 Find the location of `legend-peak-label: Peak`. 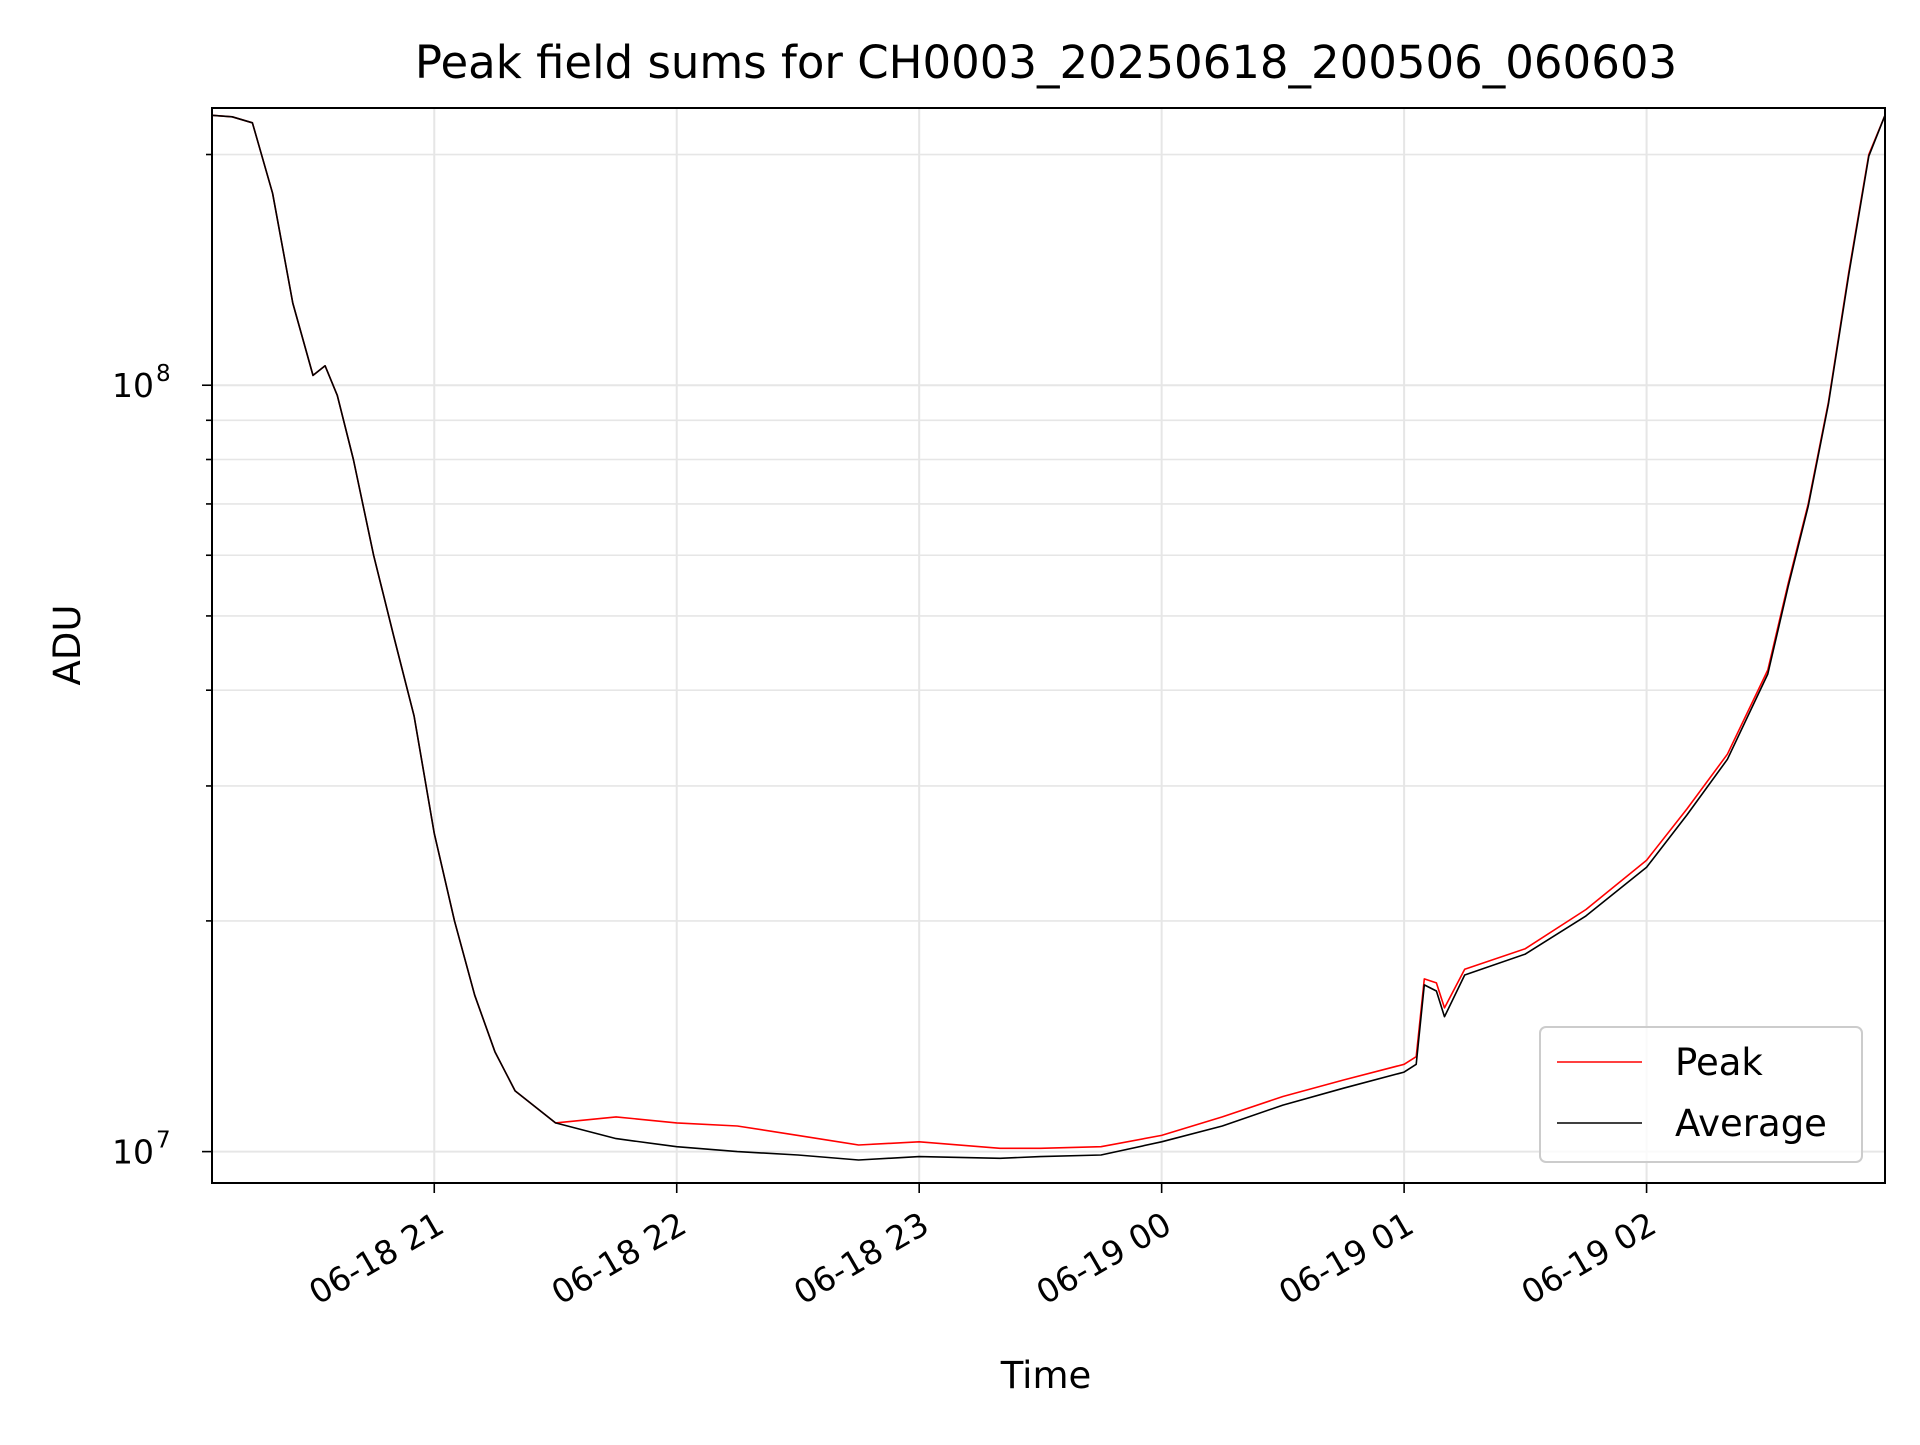

legend-peak-label: Peak is located at coordinates (1719, 1062).